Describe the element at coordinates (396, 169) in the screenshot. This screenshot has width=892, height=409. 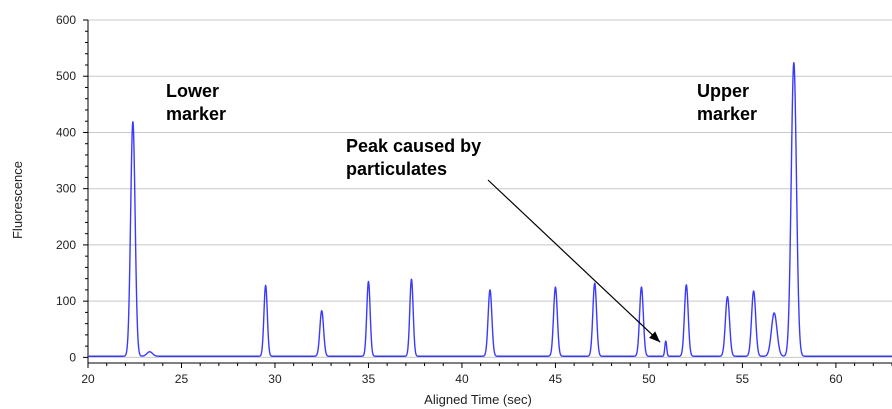
I see `particulates-label-line: particulates` at that location.